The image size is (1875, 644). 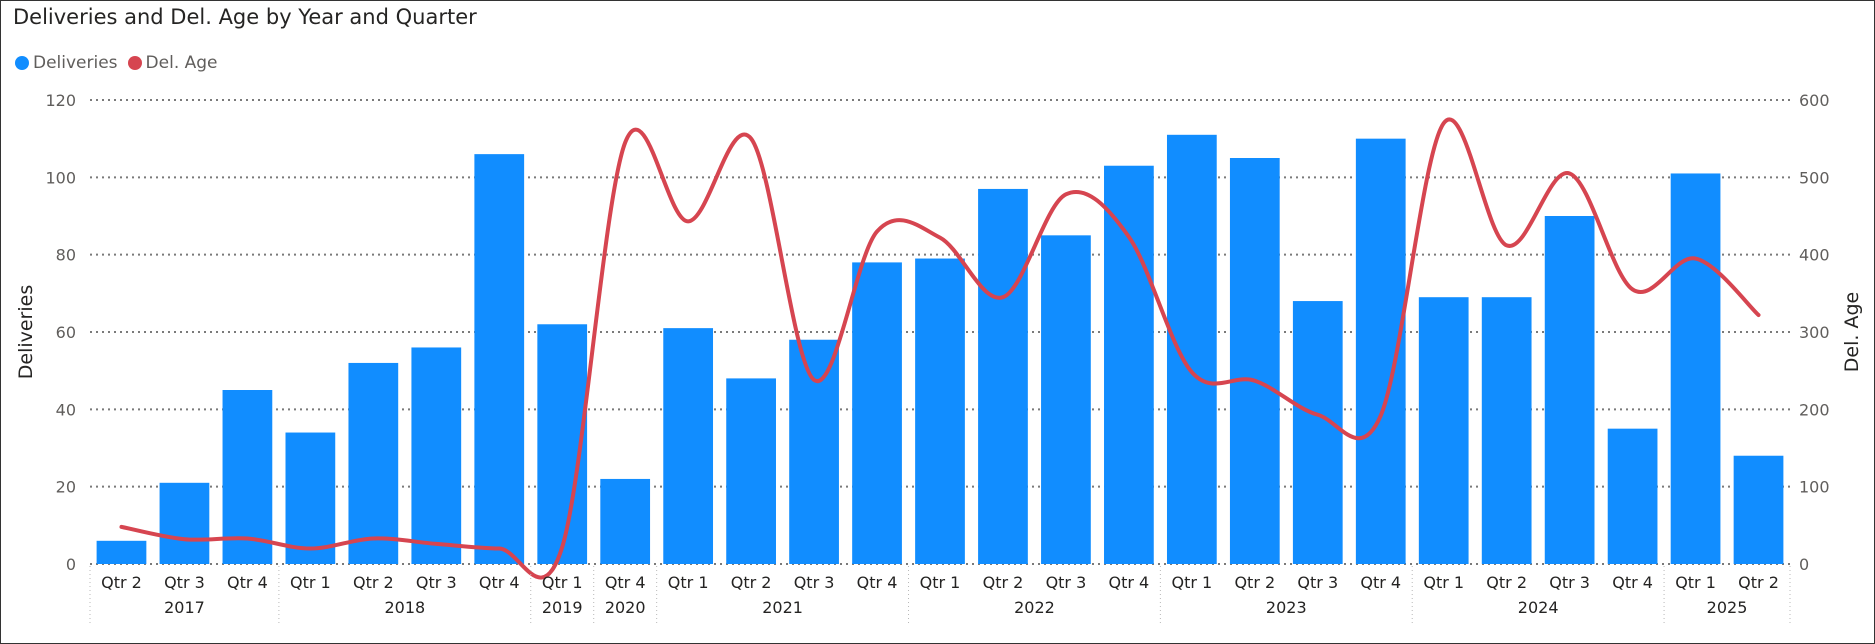 What do you see at coordinates (184, 607) in the screenshot?
I see `x-tick-label-year: 2017` at bounding box center [184, 607].